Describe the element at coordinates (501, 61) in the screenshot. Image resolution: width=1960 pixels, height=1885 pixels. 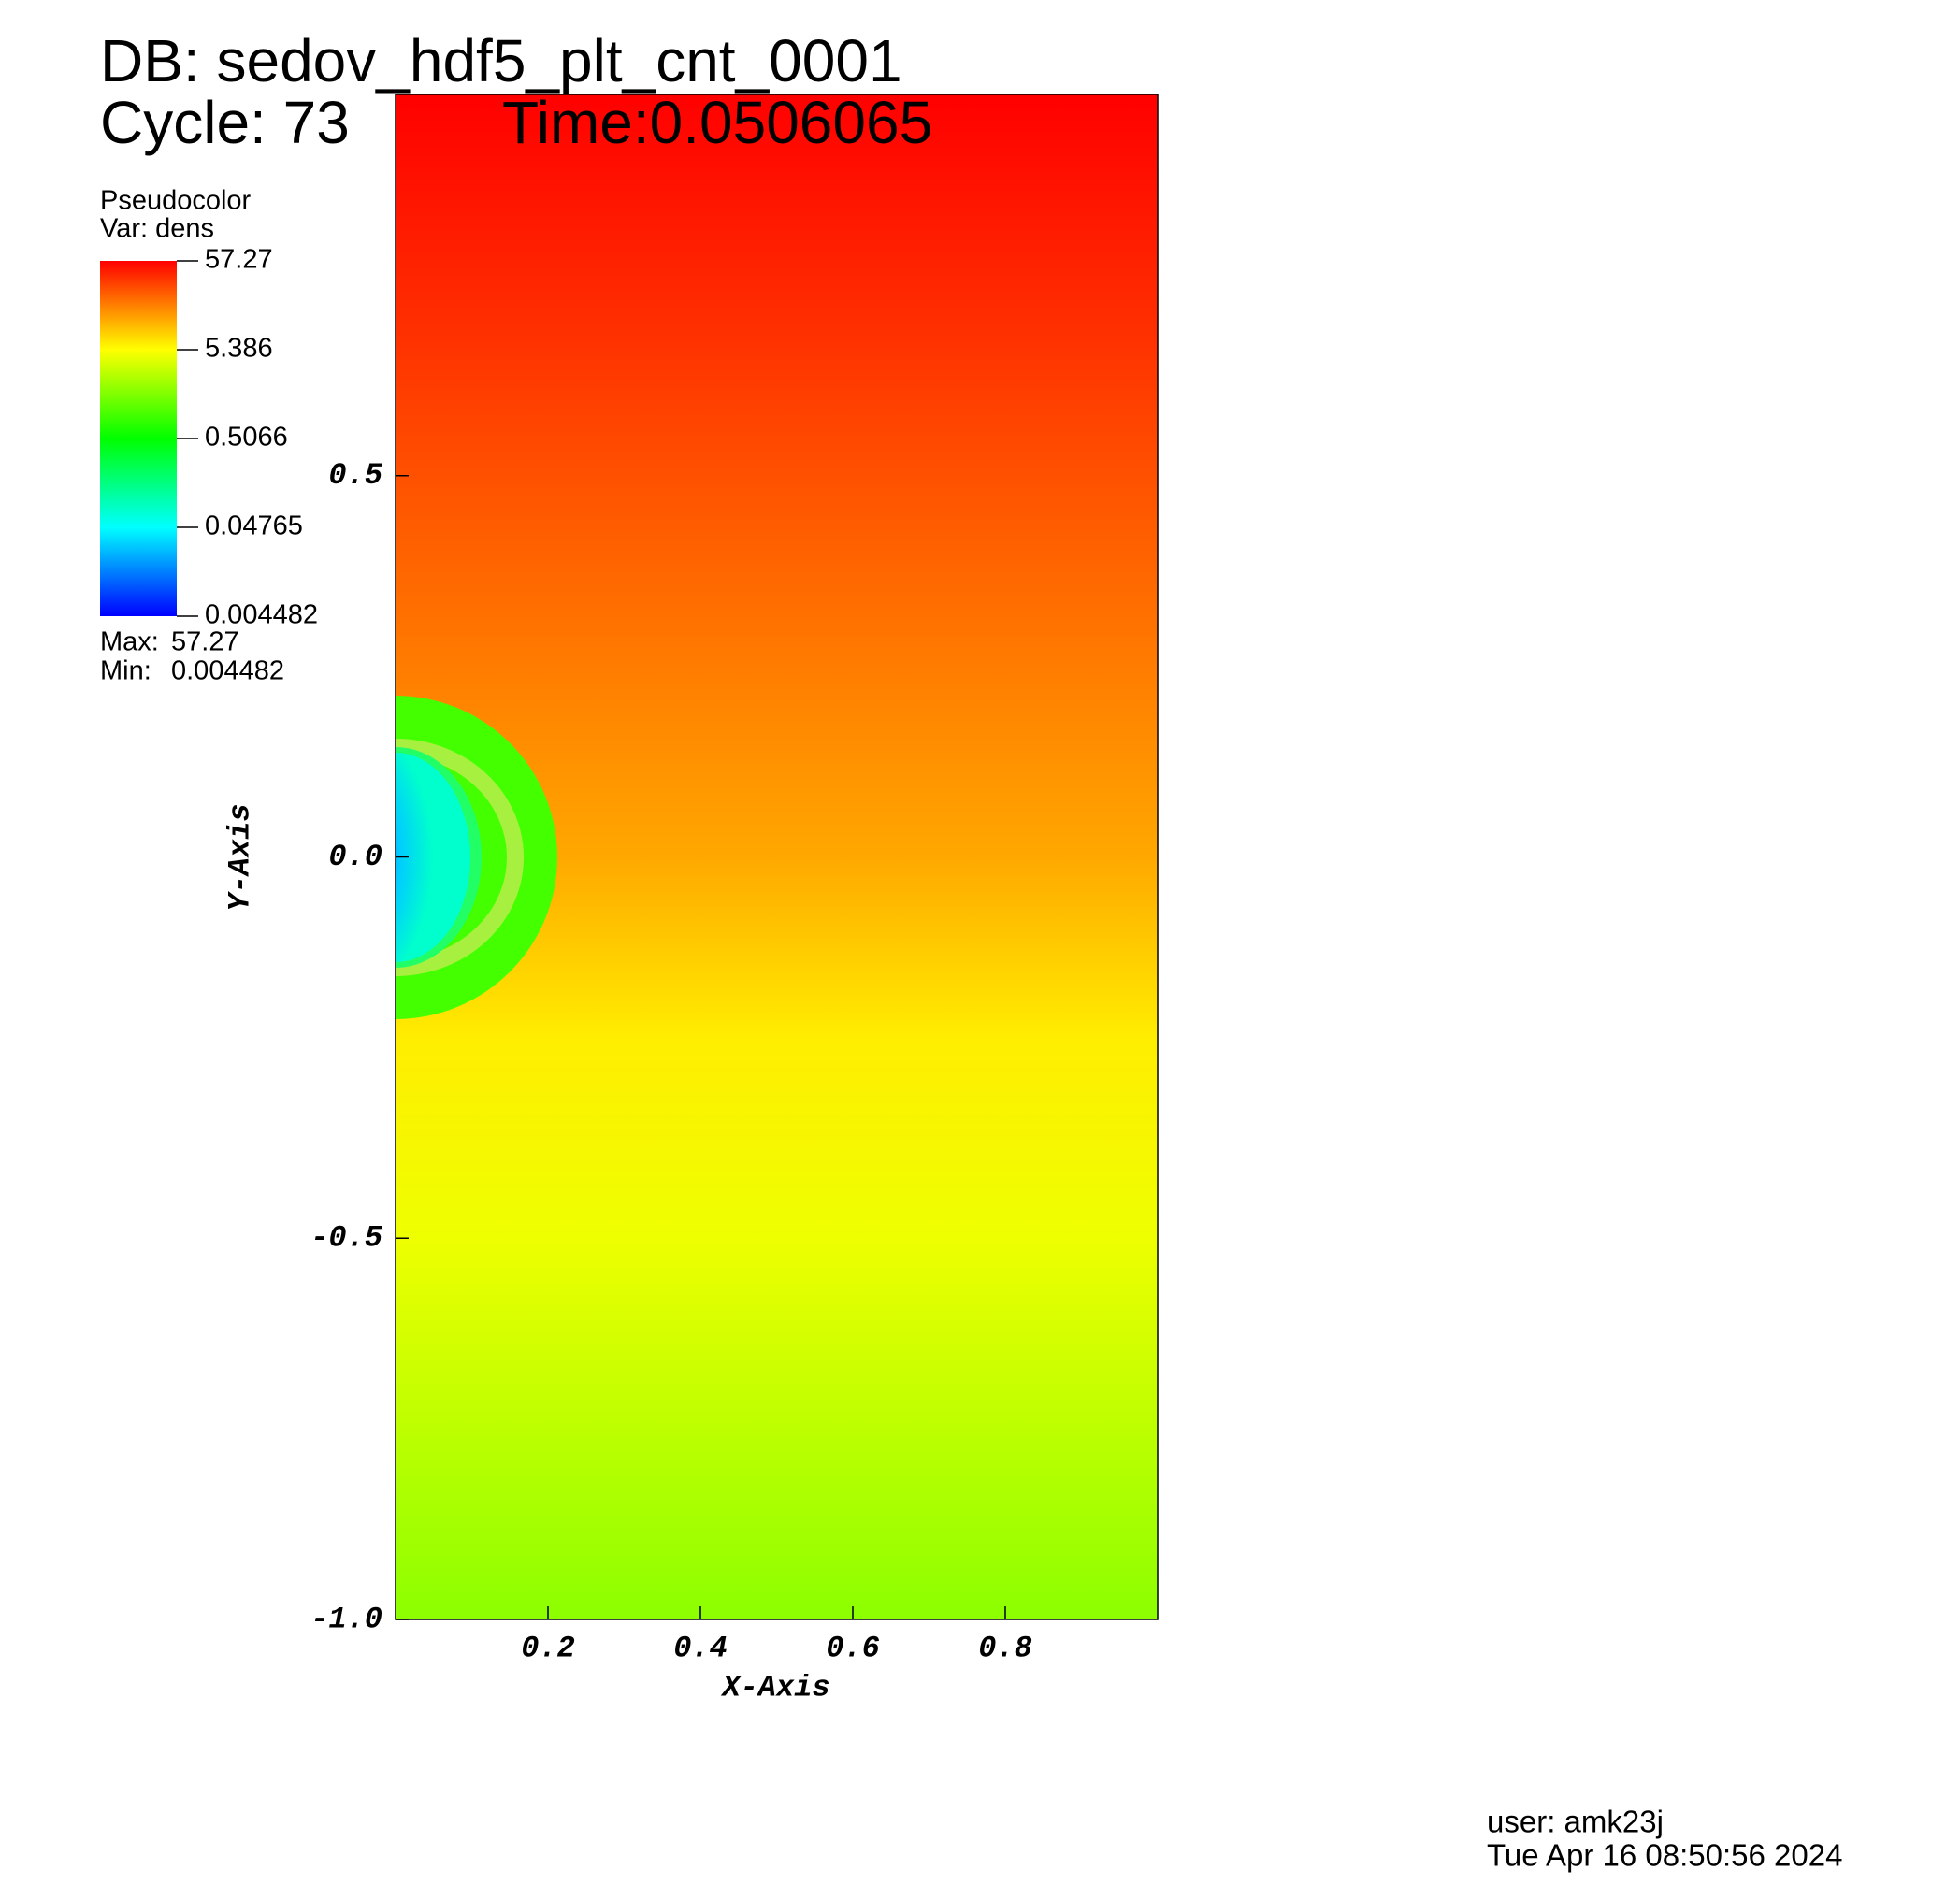
I see `database-label: DB: sedov_hdf5_plt_cnt_0001` at that location.